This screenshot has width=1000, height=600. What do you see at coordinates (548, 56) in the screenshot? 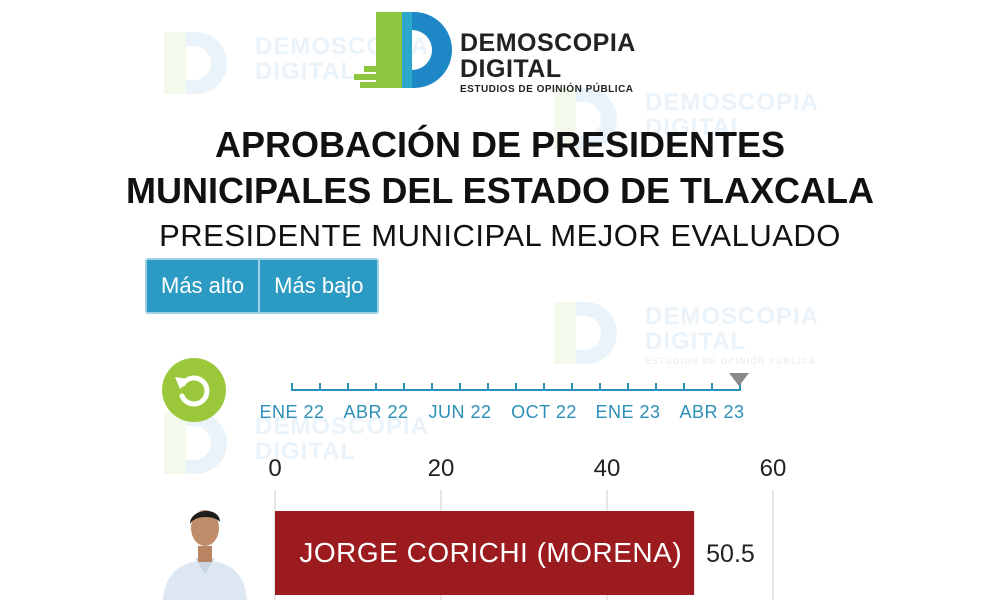
I see `logo-title: DEMOSCOPIA DIGITAL` at bounding box center [548, 56].